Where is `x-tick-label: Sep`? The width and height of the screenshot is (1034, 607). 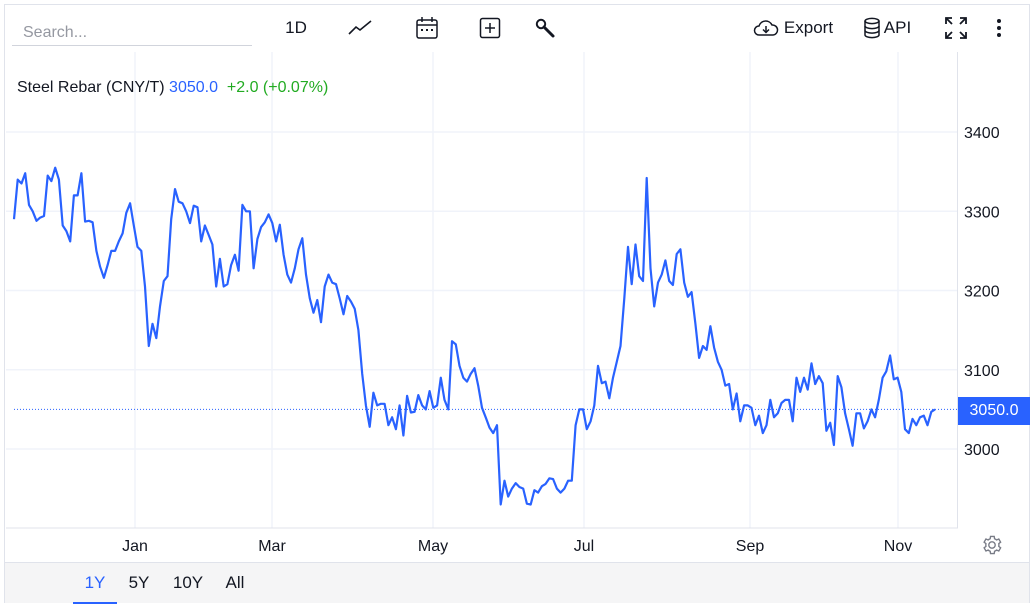 x-tick-label: Sep is located at coordinates (750, 546).